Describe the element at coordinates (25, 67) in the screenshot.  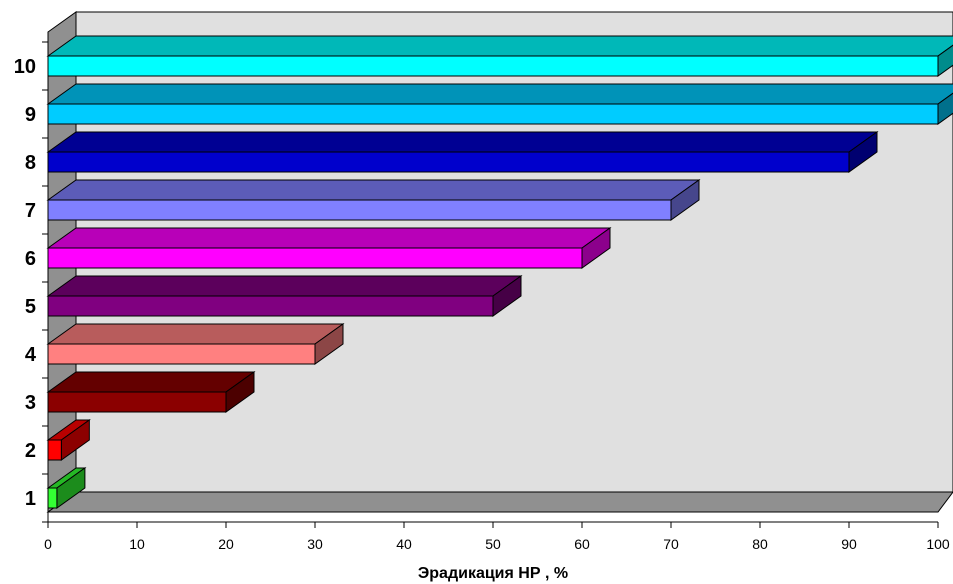
I see `y-category-label: 10` at that location.